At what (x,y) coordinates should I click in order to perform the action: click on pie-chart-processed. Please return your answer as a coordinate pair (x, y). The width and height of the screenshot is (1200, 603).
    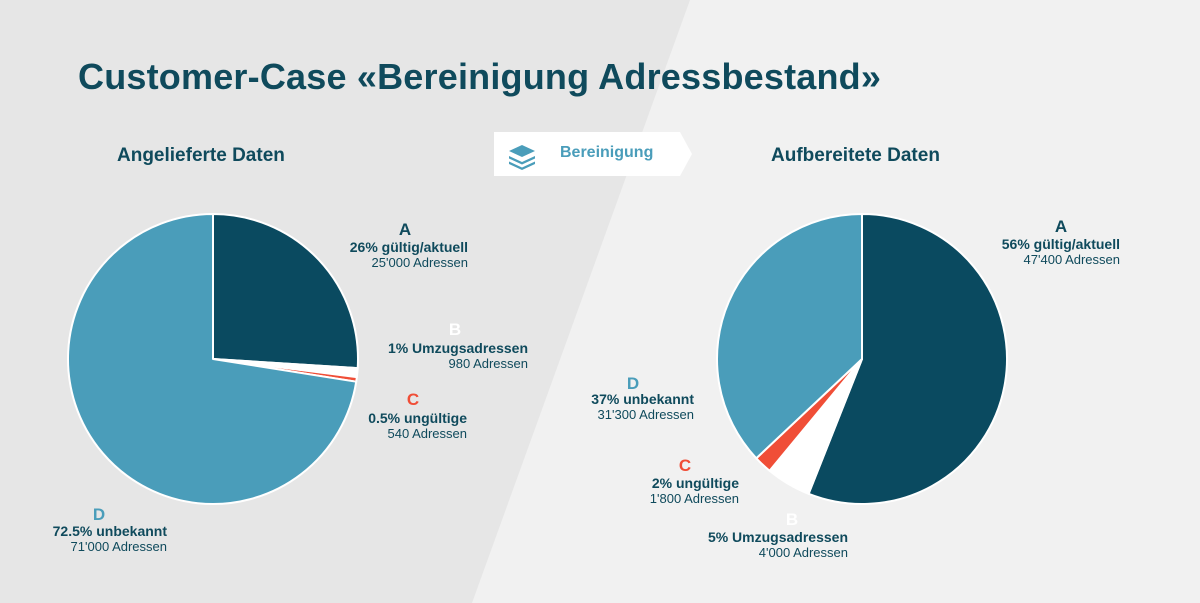
    Looking at the image, I should click on (862, 359).